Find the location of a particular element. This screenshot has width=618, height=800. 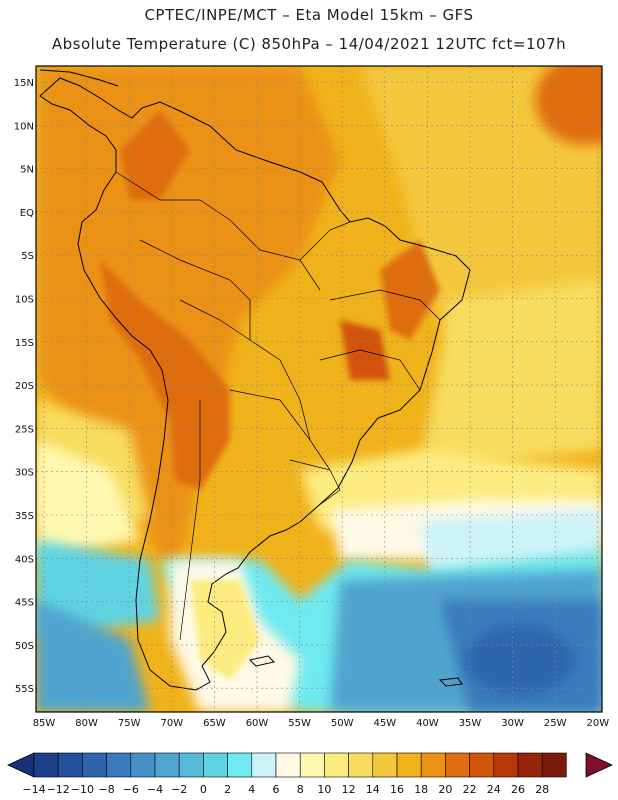

colorbar-tick-label: 6 is located at coordinates (276, 789).